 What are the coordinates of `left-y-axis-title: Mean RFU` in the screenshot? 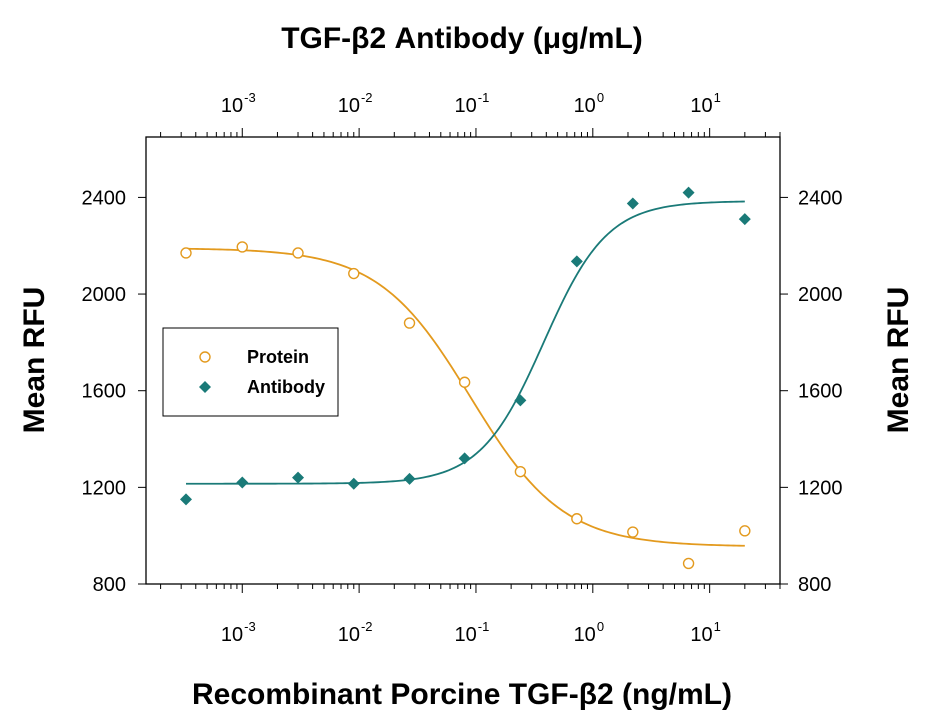 It's located at (34, 360).